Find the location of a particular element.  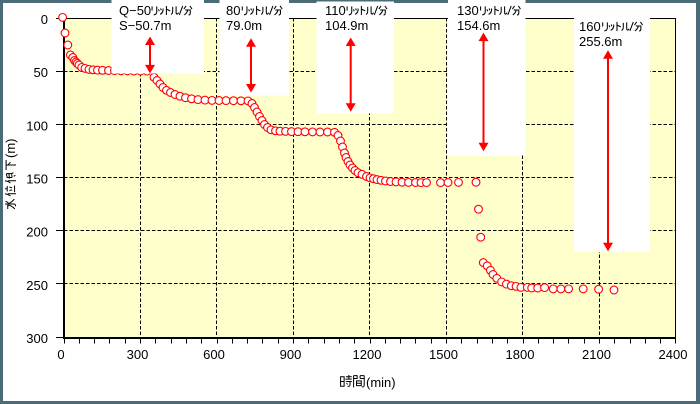

svg-text: 100 is located at coordinates (37, 125).